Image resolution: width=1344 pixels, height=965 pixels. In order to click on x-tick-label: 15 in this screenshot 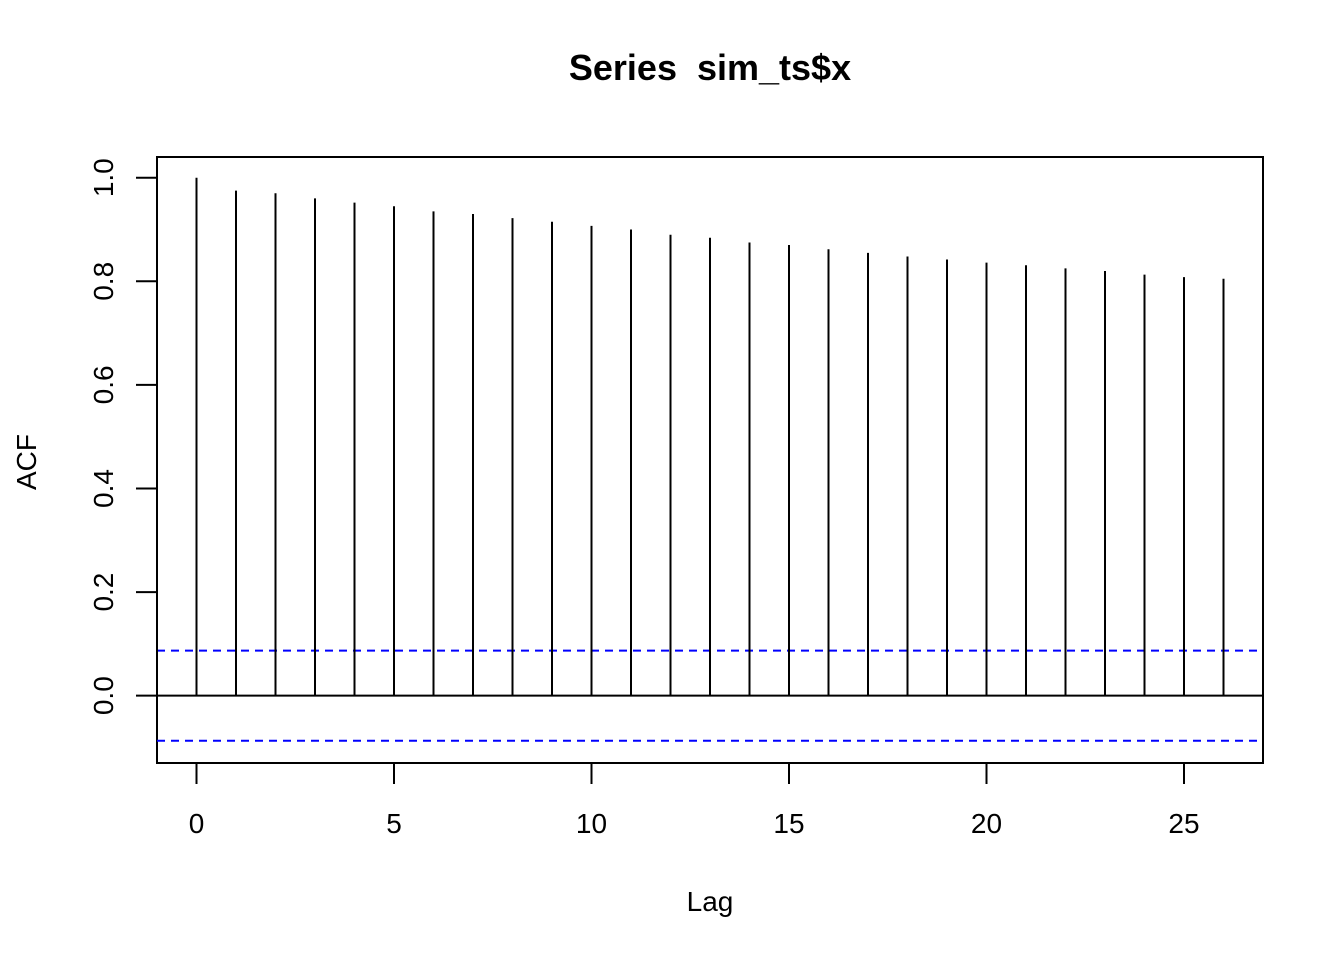, I will do `click(788, 823)`.